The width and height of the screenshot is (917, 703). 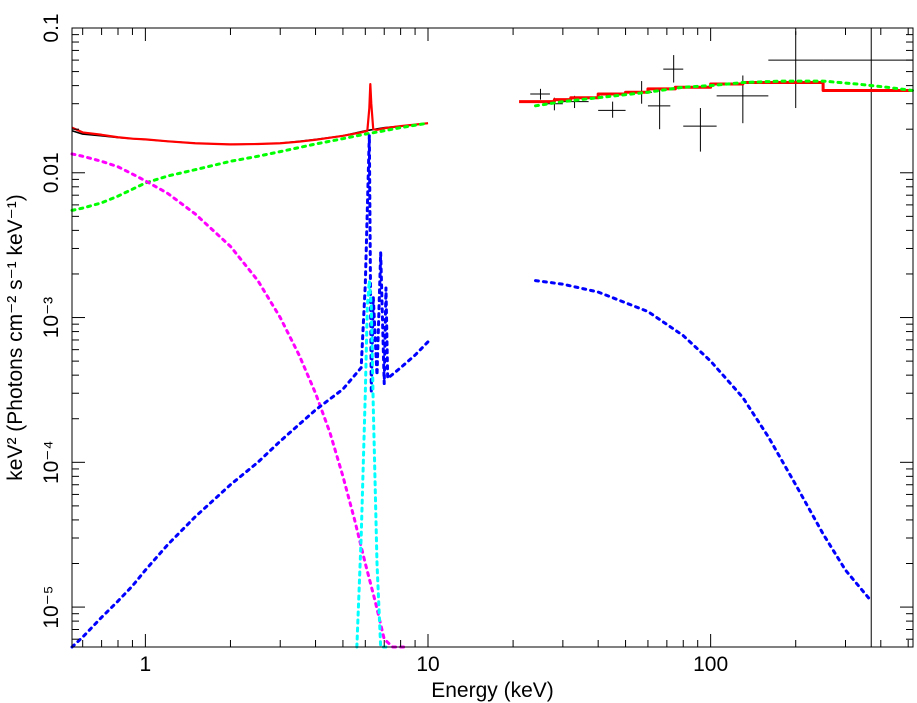 I want to click on y-tick-label: 10⁻³, so click(x=51, y=317).